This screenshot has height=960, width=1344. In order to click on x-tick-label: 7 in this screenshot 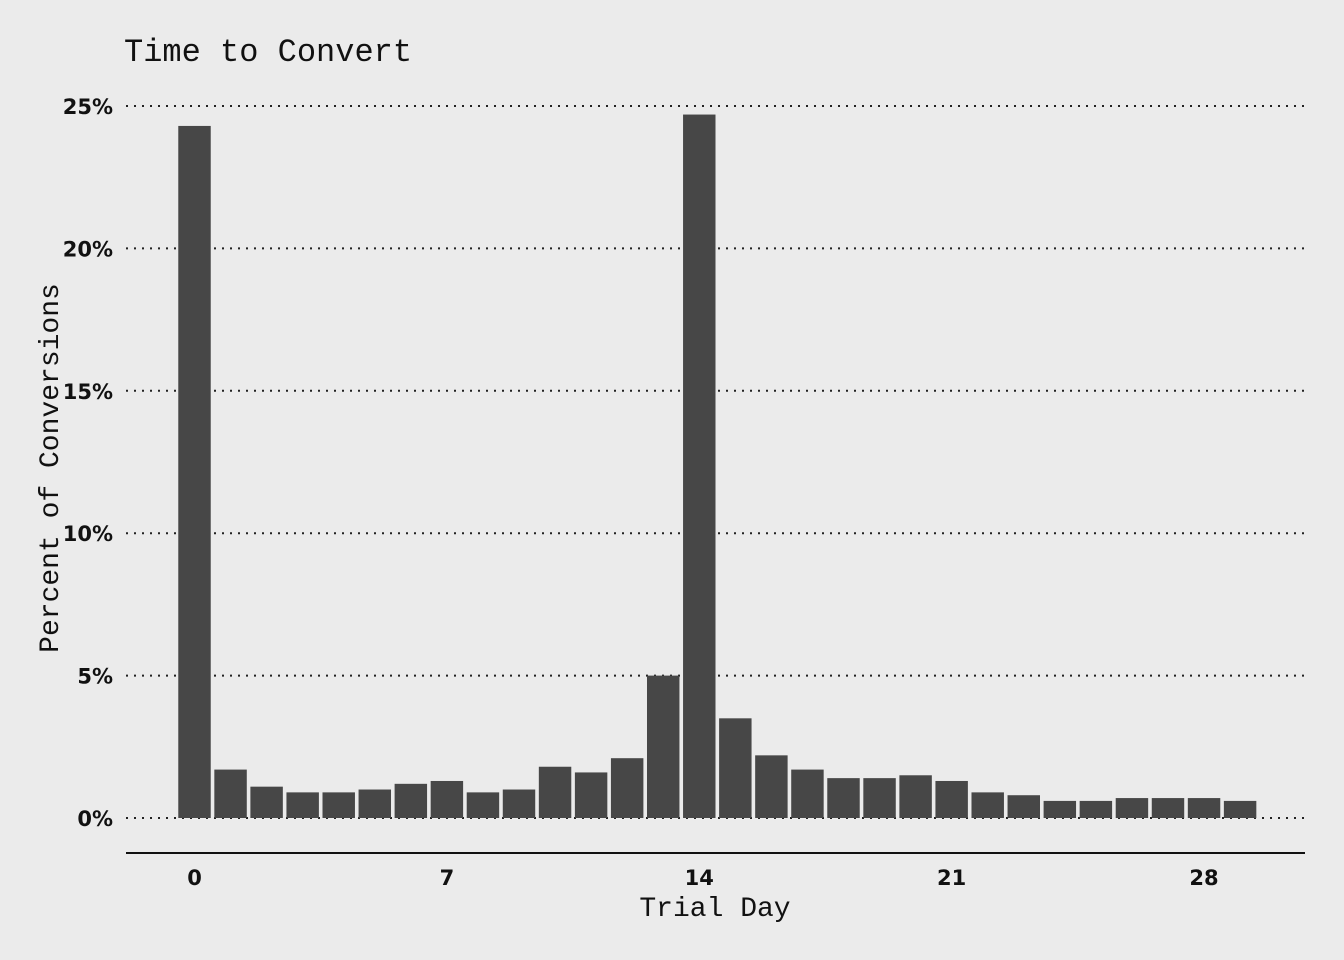, I will do `click(447, 878)`.